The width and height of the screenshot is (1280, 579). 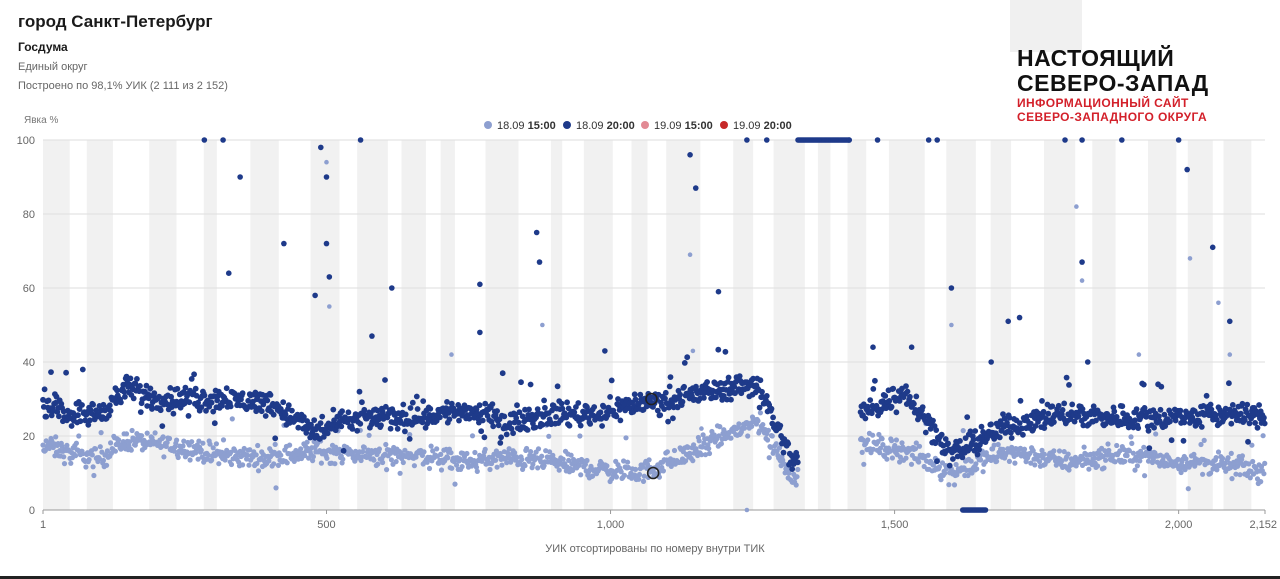 What do you see at coordinates (1179, 525) in the screenshot?
I see `x-tick-label: 2,000` at bounding box center [1179, 525].